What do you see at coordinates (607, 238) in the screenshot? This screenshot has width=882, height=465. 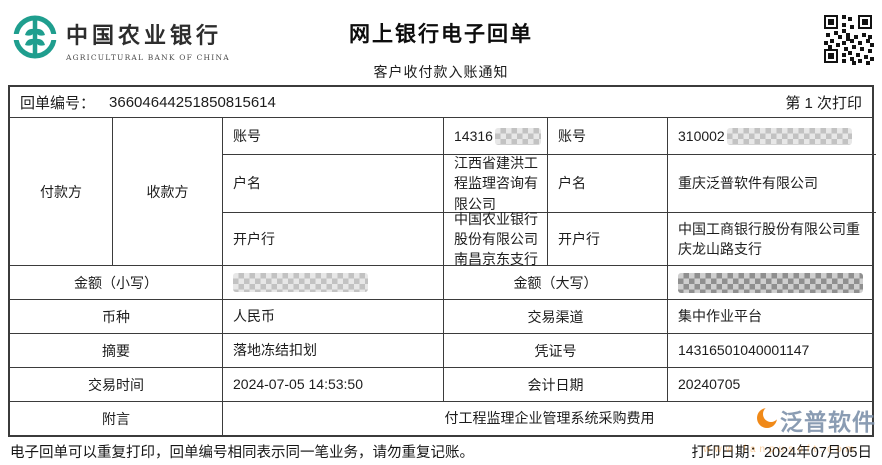 I see `payee-bank-label: 开户行` at bounding box center [607, 238].